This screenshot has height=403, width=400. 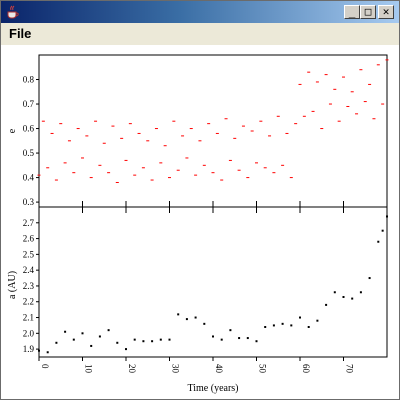 What do you see at coordinates (45, 366) in the screenshot?
I see `x-tick-label: 0` at bounding box center [45, 366].